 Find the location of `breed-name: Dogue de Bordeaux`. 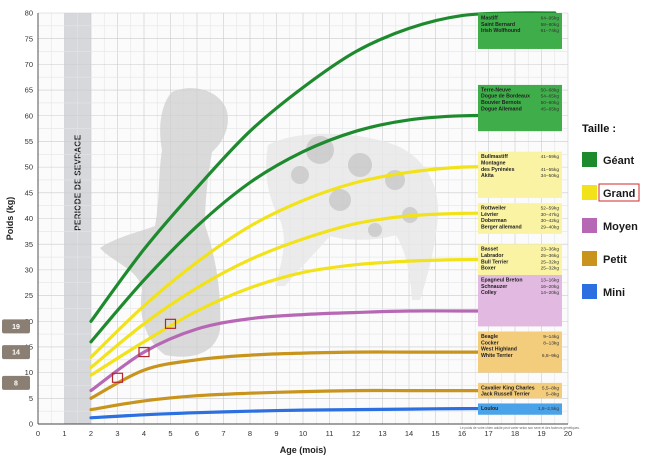

breed-name: Dogue de Bordeaux is located at coordinates (505, 97).